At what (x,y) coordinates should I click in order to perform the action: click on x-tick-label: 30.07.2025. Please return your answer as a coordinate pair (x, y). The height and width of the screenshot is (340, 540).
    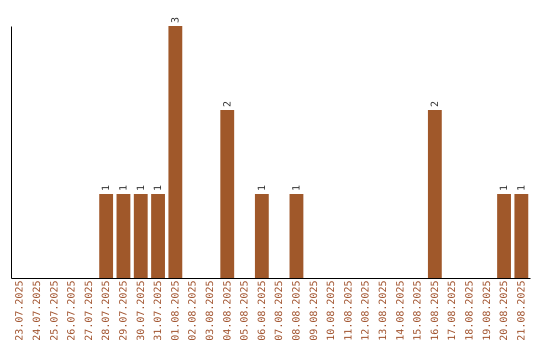
    Looking at the image, I should click on (141, 310).